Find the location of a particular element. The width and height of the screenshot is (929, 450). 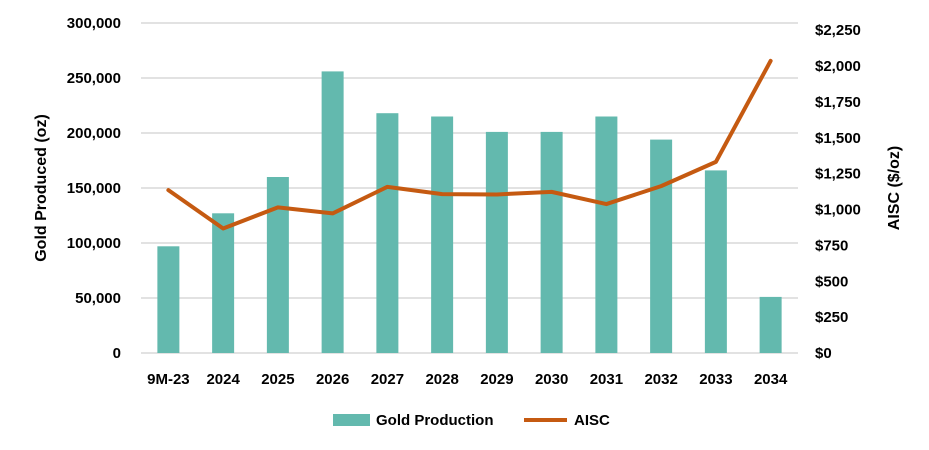

legend-swatch-gold-production is located at coordinates (351, 420).